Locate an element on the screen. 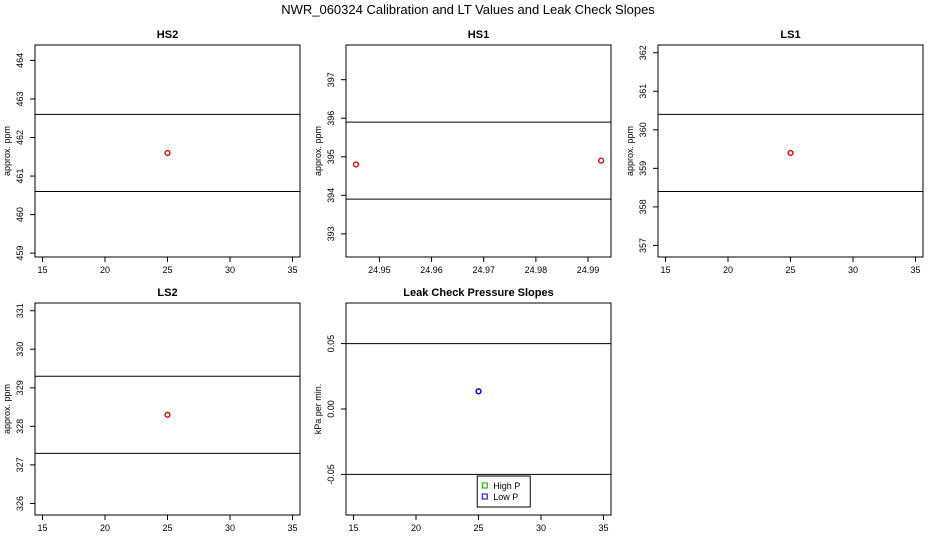 Image resolution: width=936 pixels, height=540 pixels. y-tick-label: 462 is located at coordinates (20, 137).